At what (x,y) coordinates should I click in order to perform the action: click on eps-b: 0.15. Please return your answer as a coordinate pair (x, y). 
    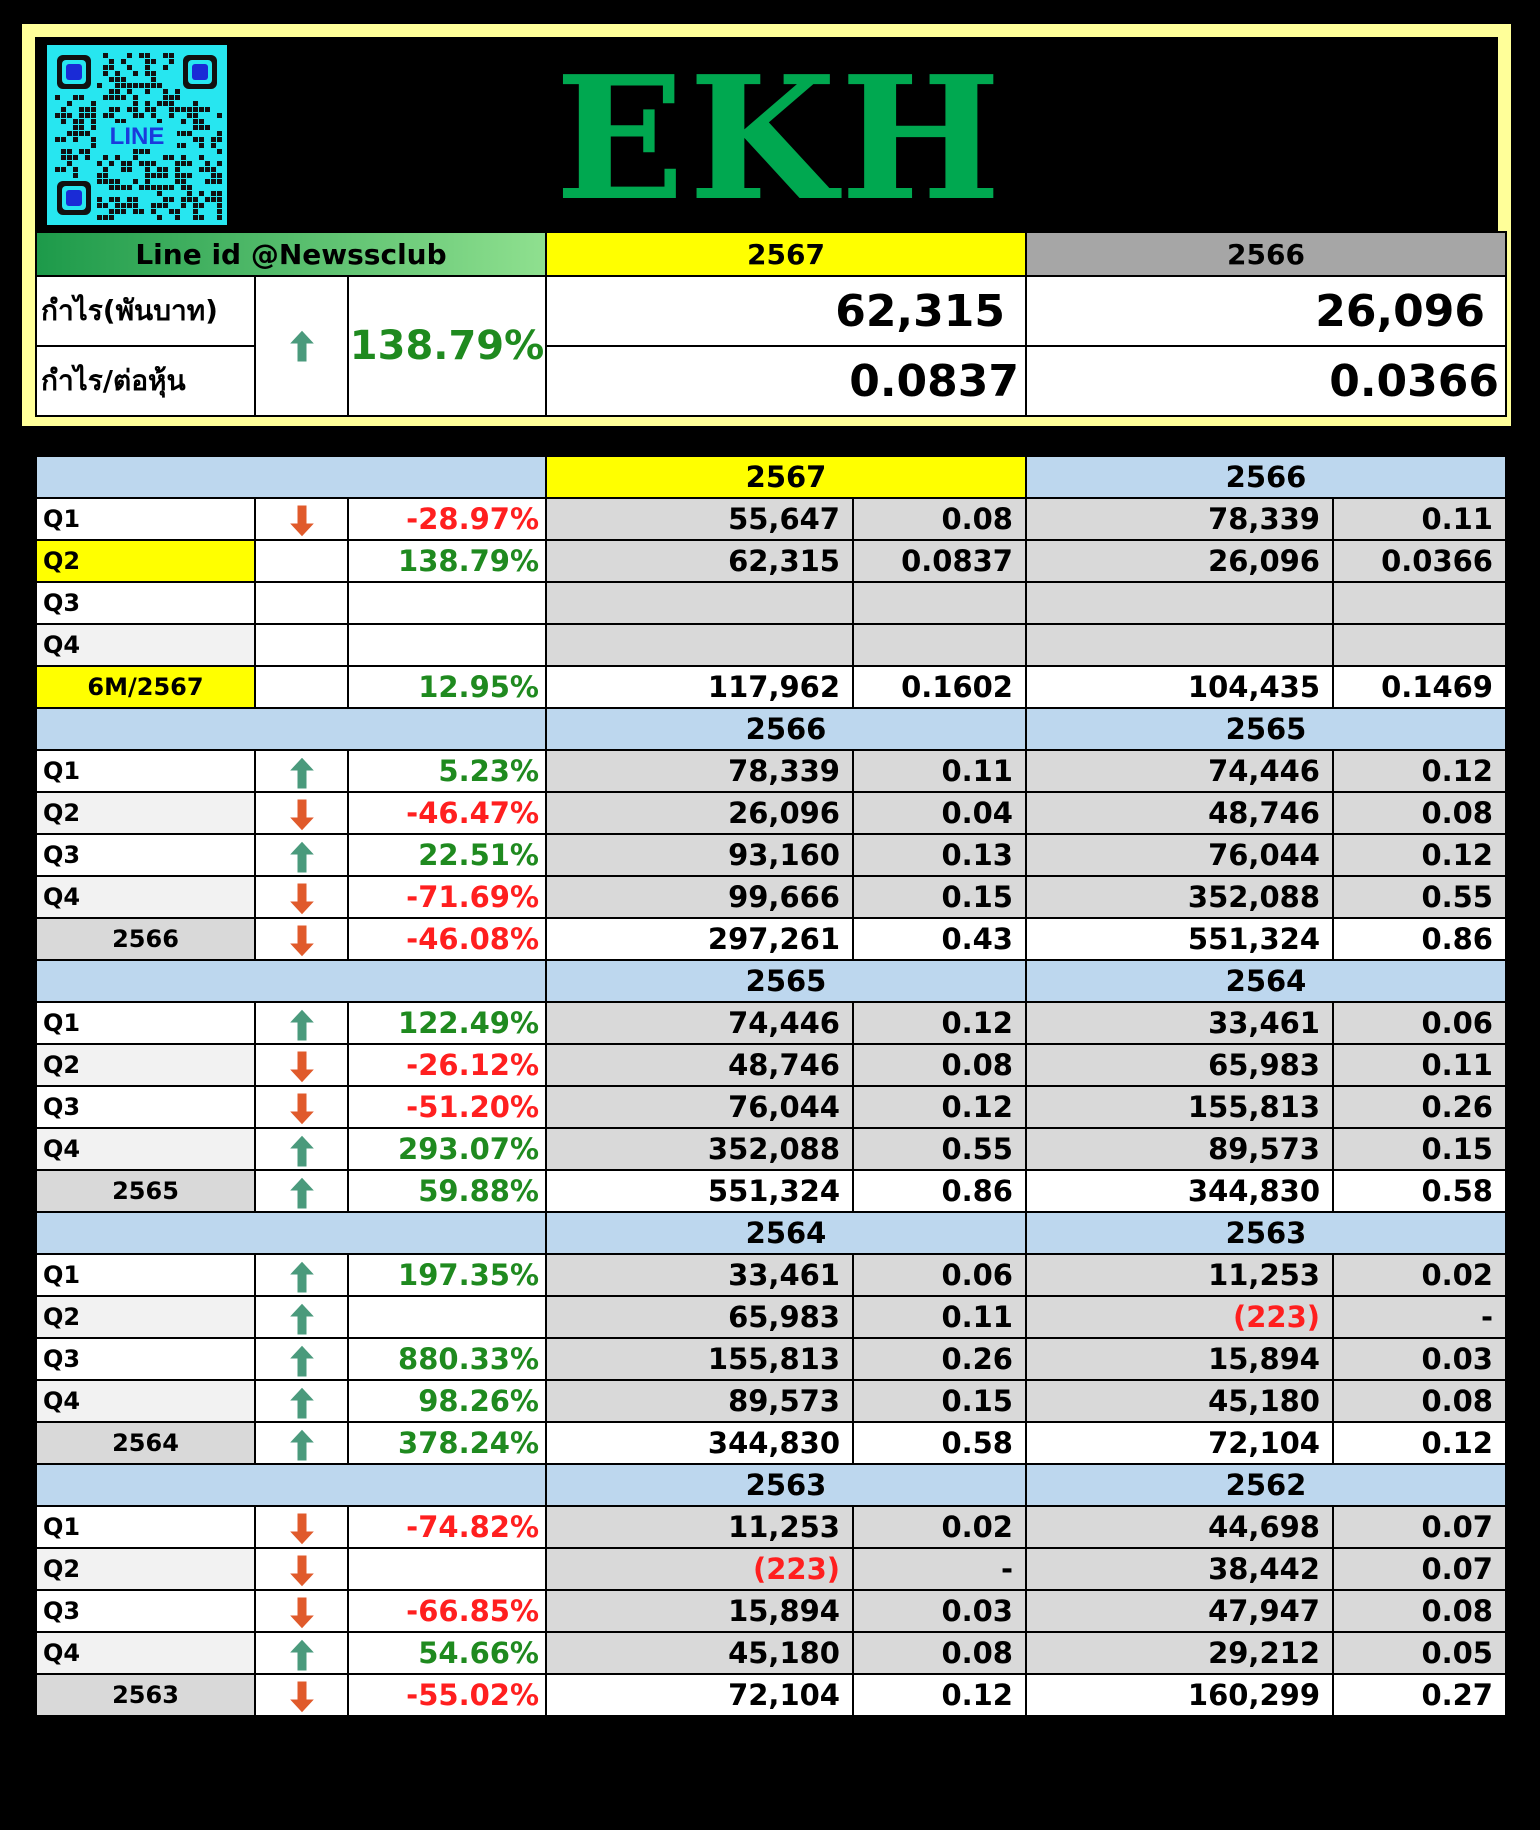
    Looking at the image, I should click on (1419, 1149).